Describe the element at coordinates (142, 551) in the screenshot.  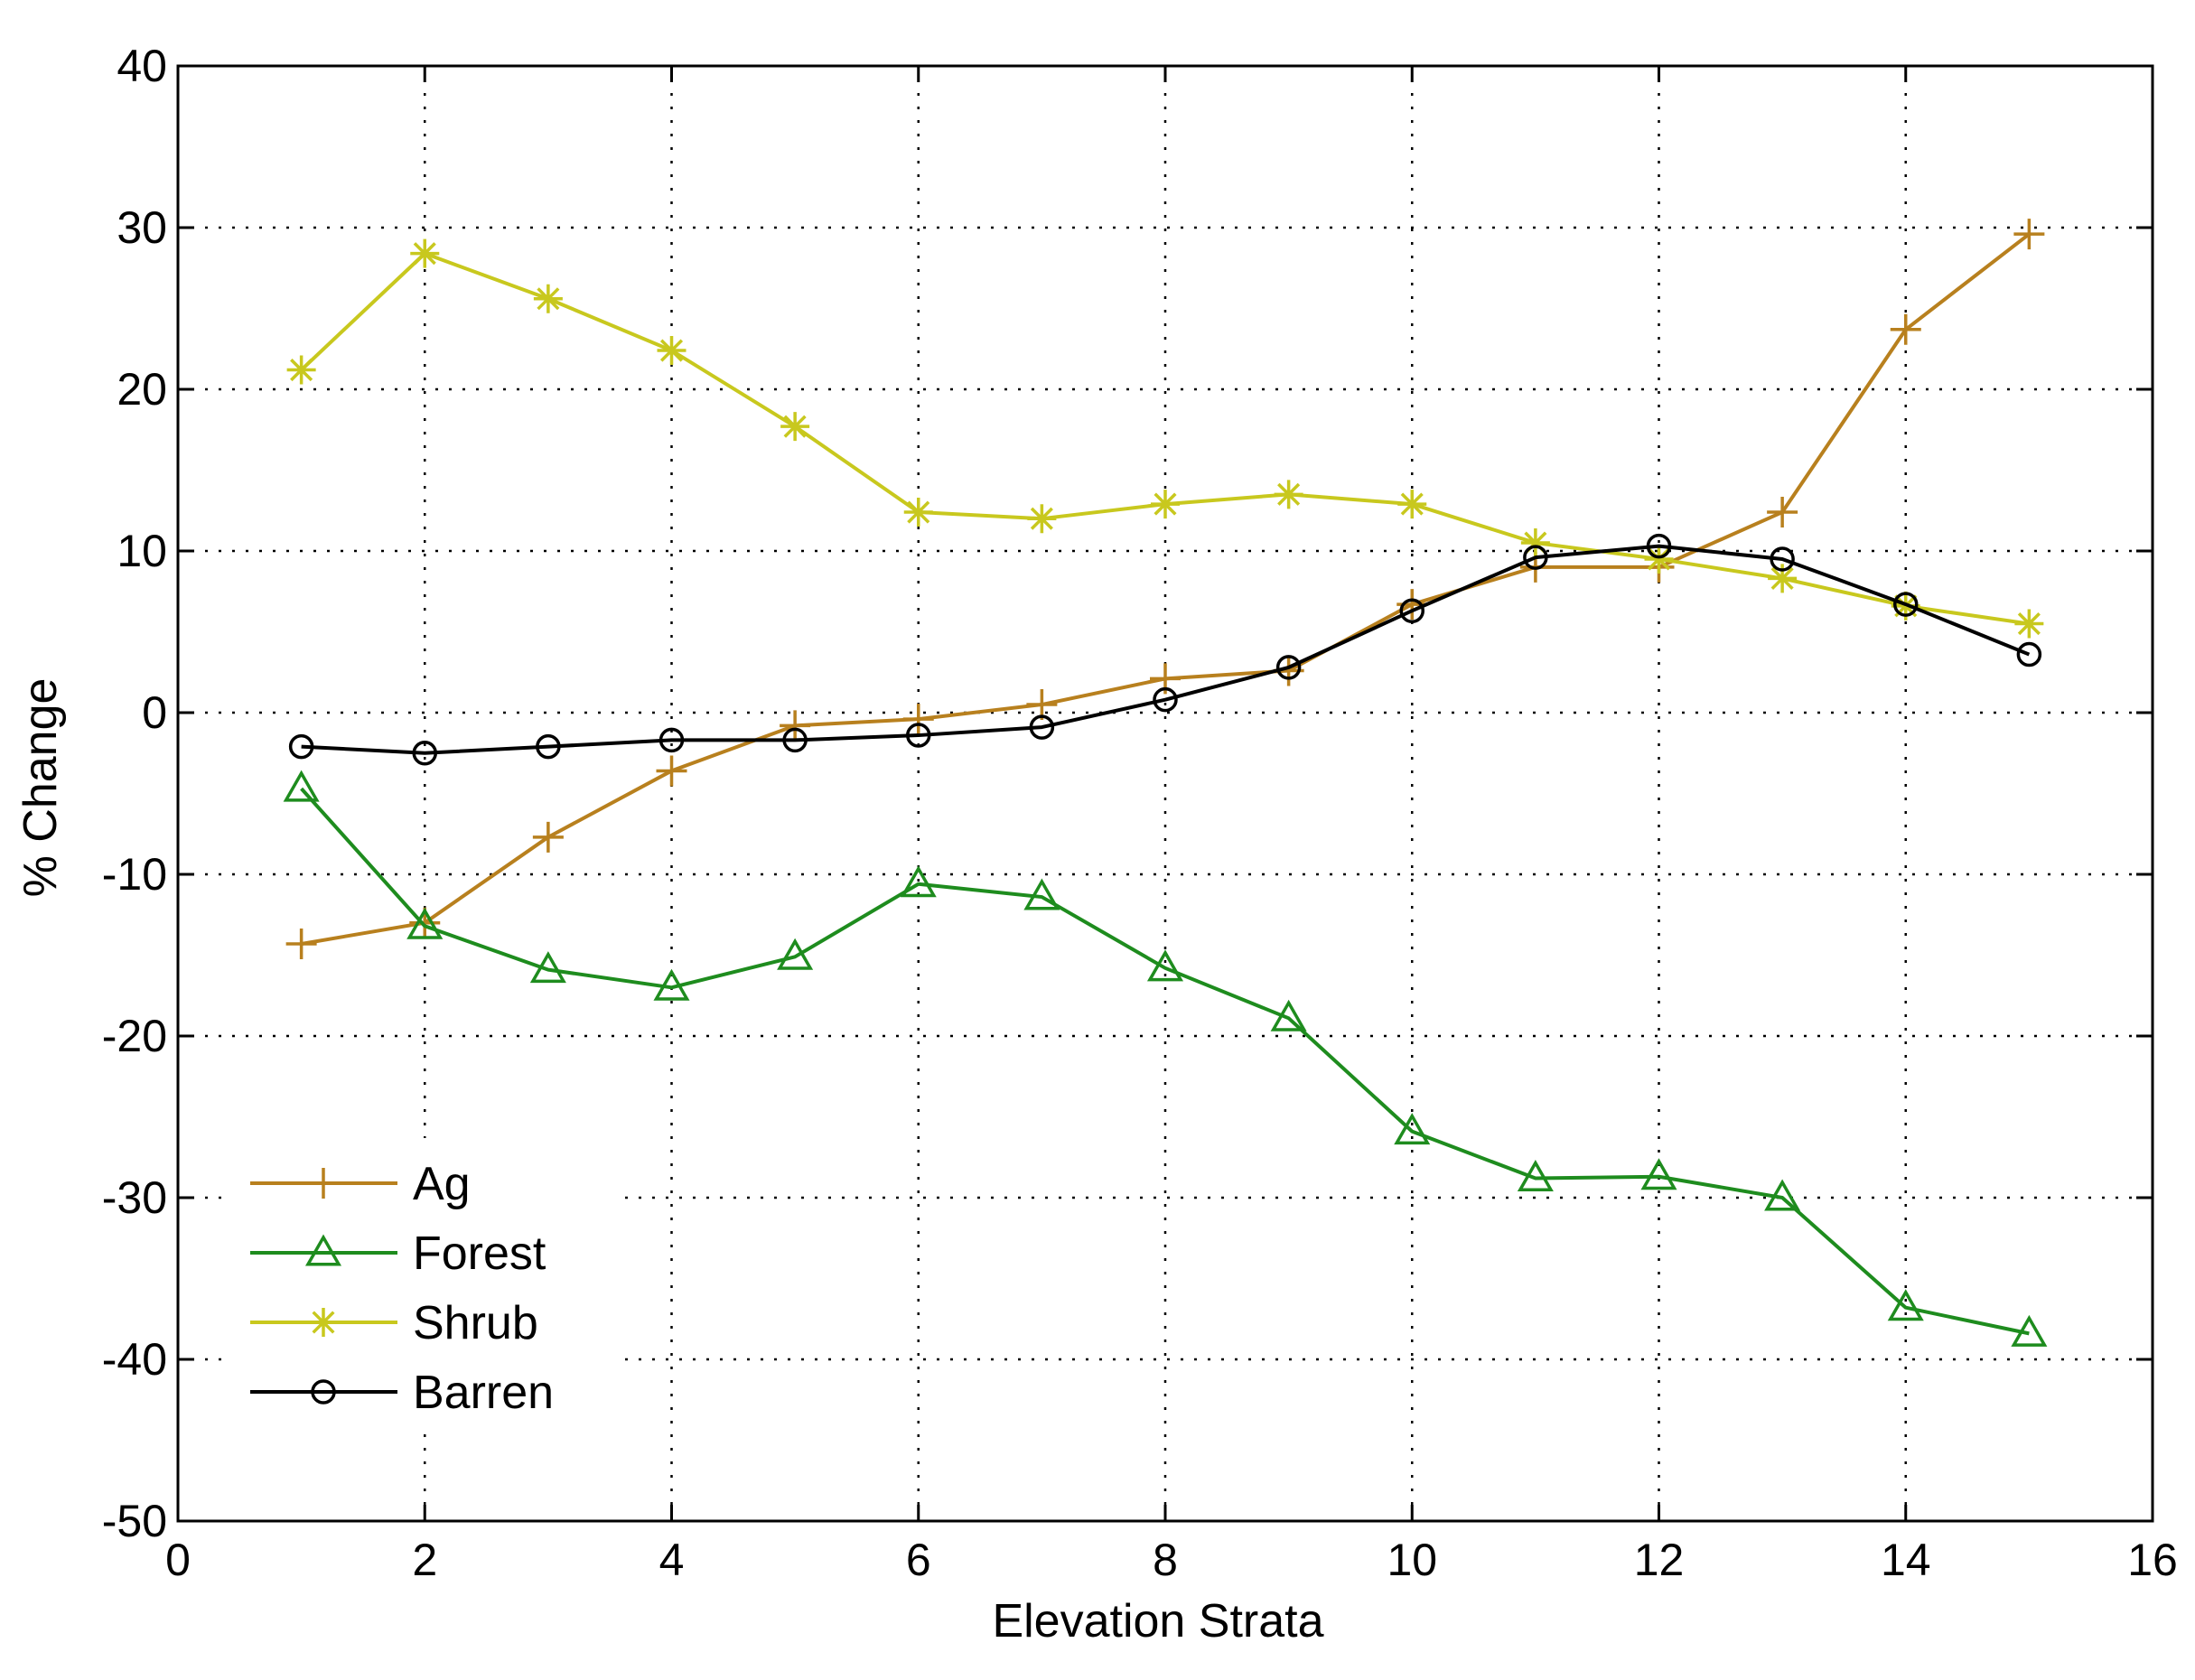
I see `y-tick-label: 10` at that location.